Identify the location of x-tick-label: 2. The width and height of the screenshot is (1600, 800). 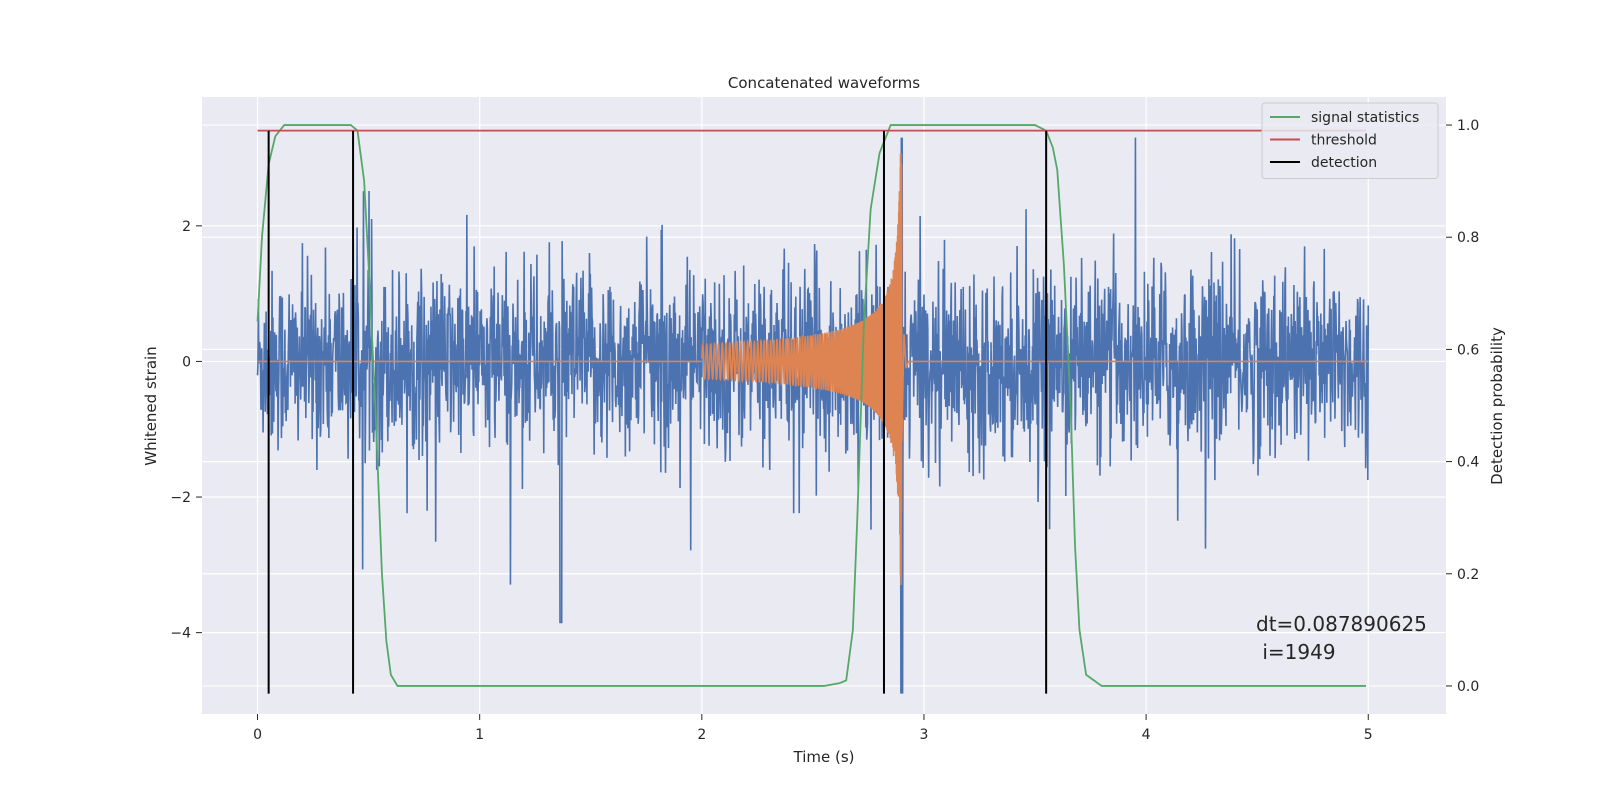
(701, 735).